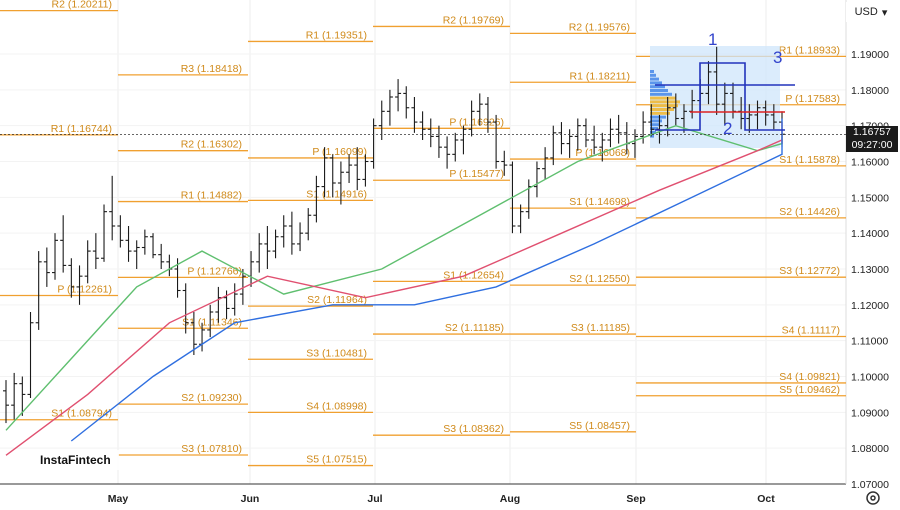  I want to click on pivot-level-label: S3 (1.12772), so click(809, 271).